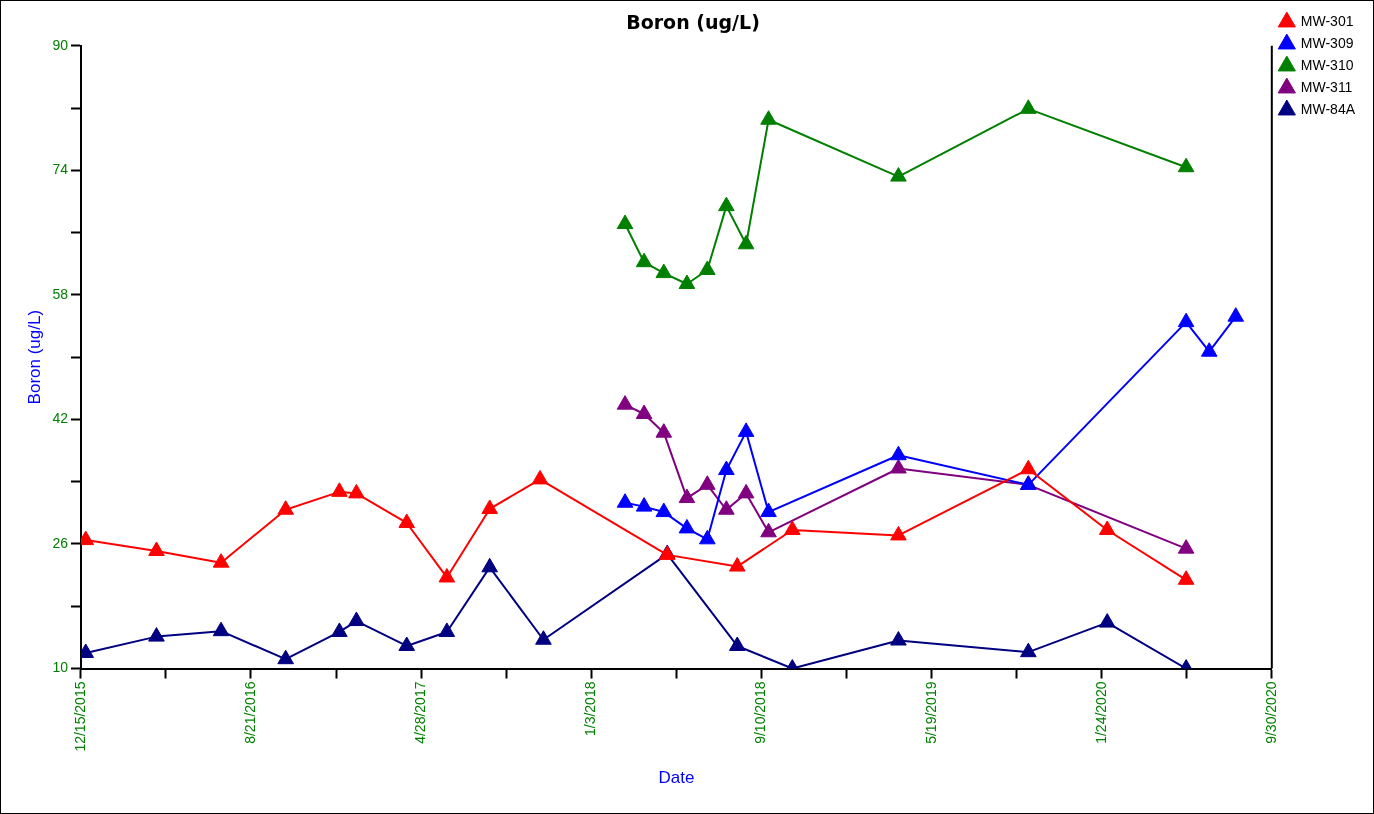 Image resolution: width=1374 pixels, height=814 pixels. I want to click on x-tick-label: 1/24/2020, so click(1100, 712).